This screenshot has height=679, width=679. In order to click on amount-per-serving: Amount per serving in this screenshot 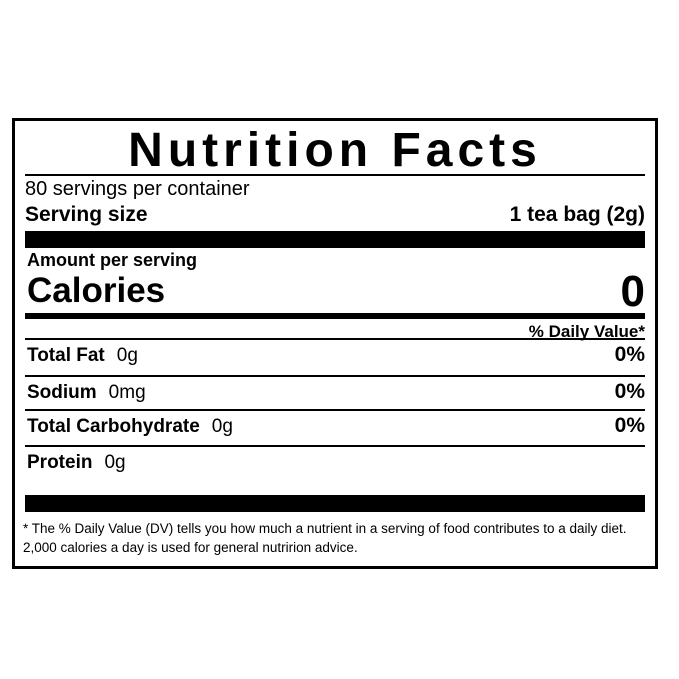, I will do `click(112, 260)`.